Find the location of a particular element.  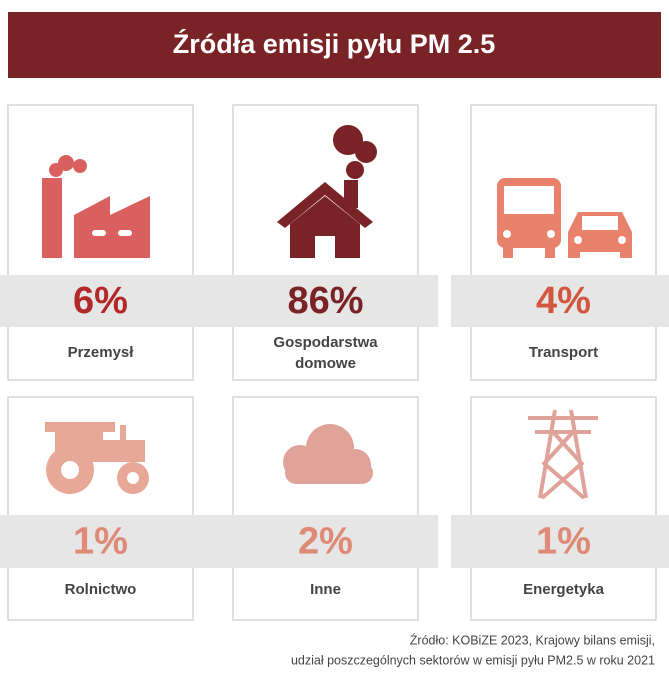

title: Źródła emisji pyłu PM 2.5 is located at coordinates (334, 43).